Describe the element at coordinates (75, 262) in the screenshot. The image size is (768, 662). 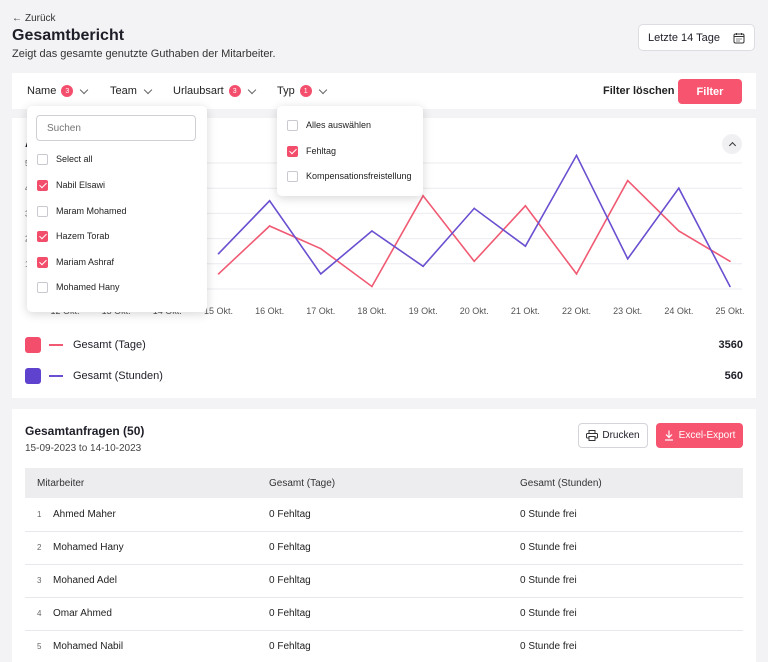
I see `option-mariam-ashraf: Mariam Ashraf` at that location.